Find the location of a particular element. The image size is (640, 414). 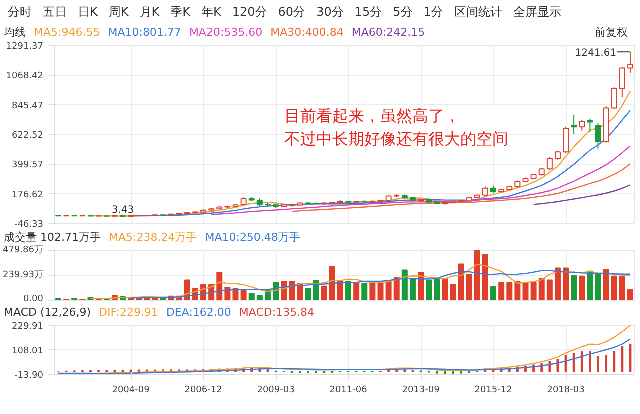

y-tick-label: -46.33 is located at coordinates (29, 225).